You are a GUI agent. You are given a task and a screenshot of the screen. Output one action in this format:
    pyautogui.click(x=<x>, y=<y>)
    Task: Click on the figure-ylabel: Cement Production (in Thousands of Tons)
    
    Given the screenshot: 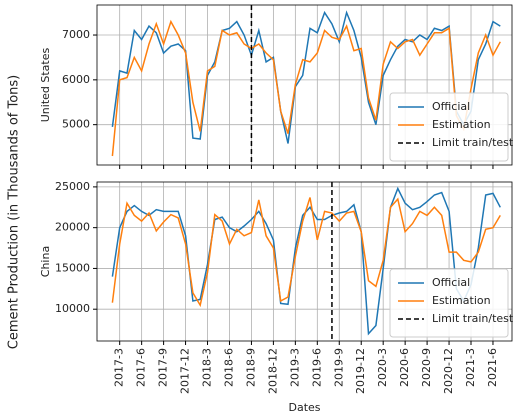 What is the action you would take?
    pyautogui.click(x=14, y=212)
    